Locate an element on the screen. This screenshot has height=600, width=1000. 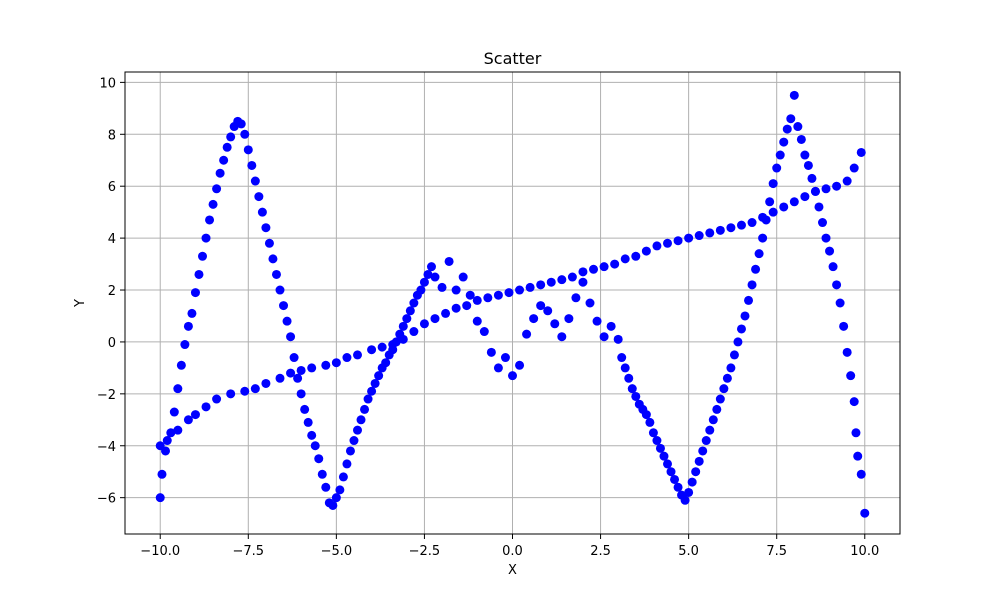
chart-title: Scatter is located at coordinates (513, 58).